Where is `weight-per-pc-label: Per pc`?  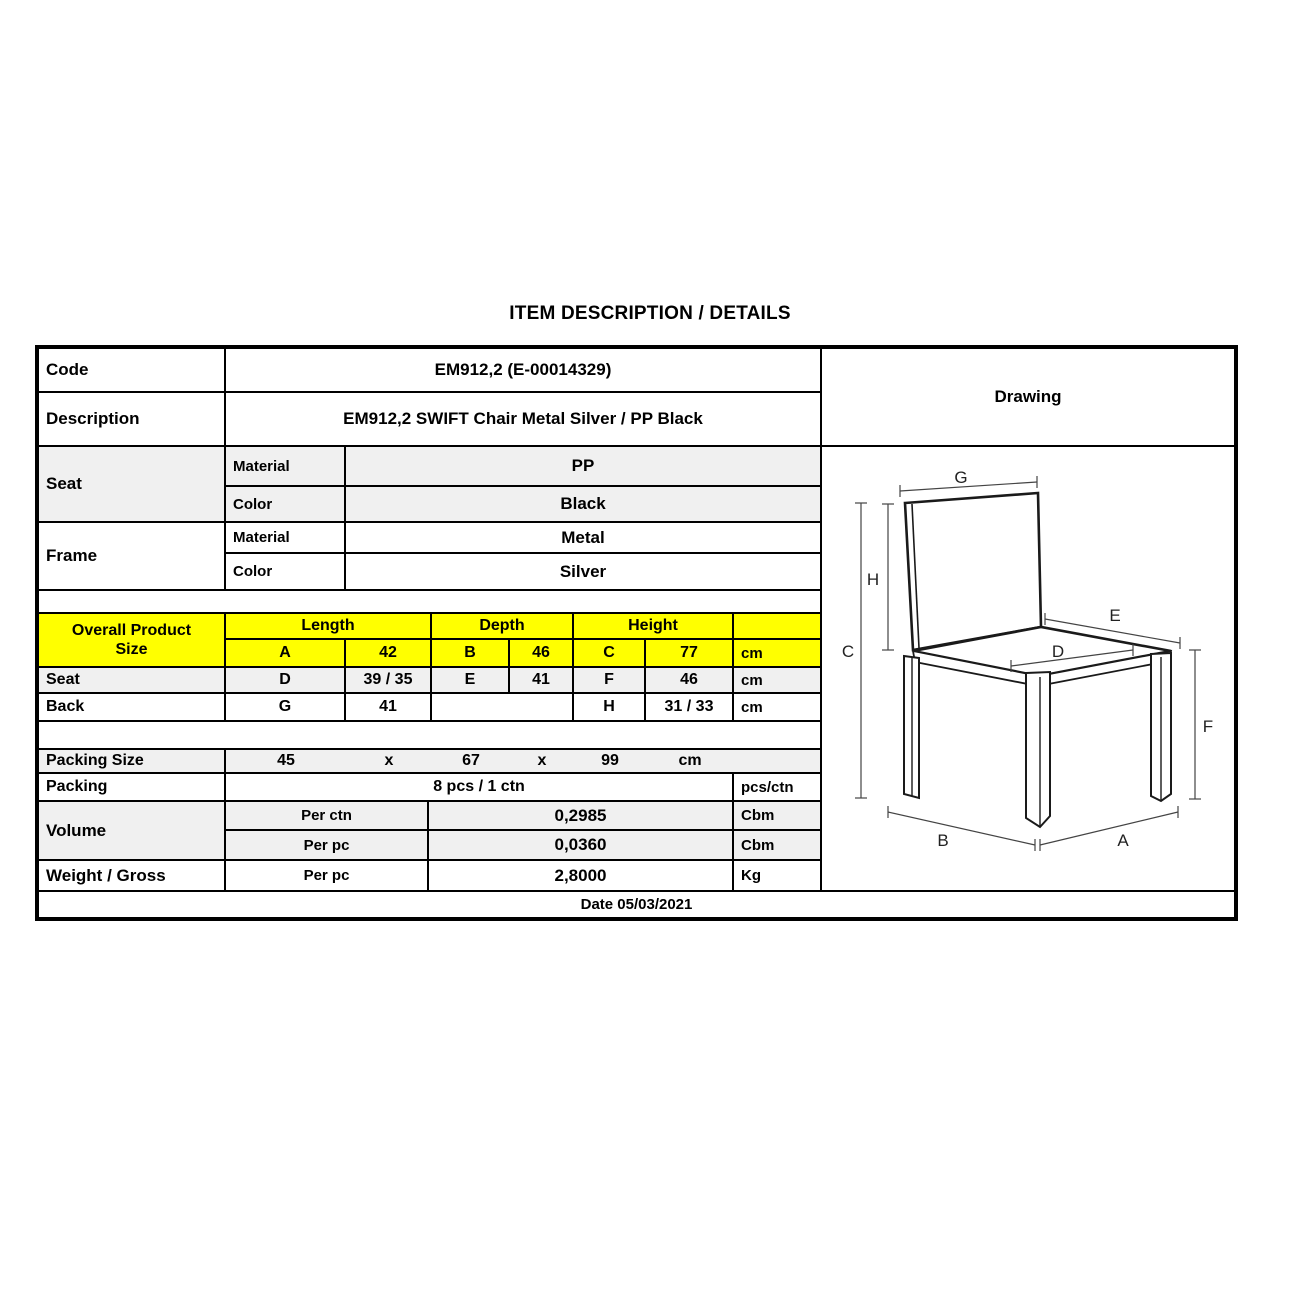
weight-per-pc-label: Per pc is located at coordinates (327, 876).